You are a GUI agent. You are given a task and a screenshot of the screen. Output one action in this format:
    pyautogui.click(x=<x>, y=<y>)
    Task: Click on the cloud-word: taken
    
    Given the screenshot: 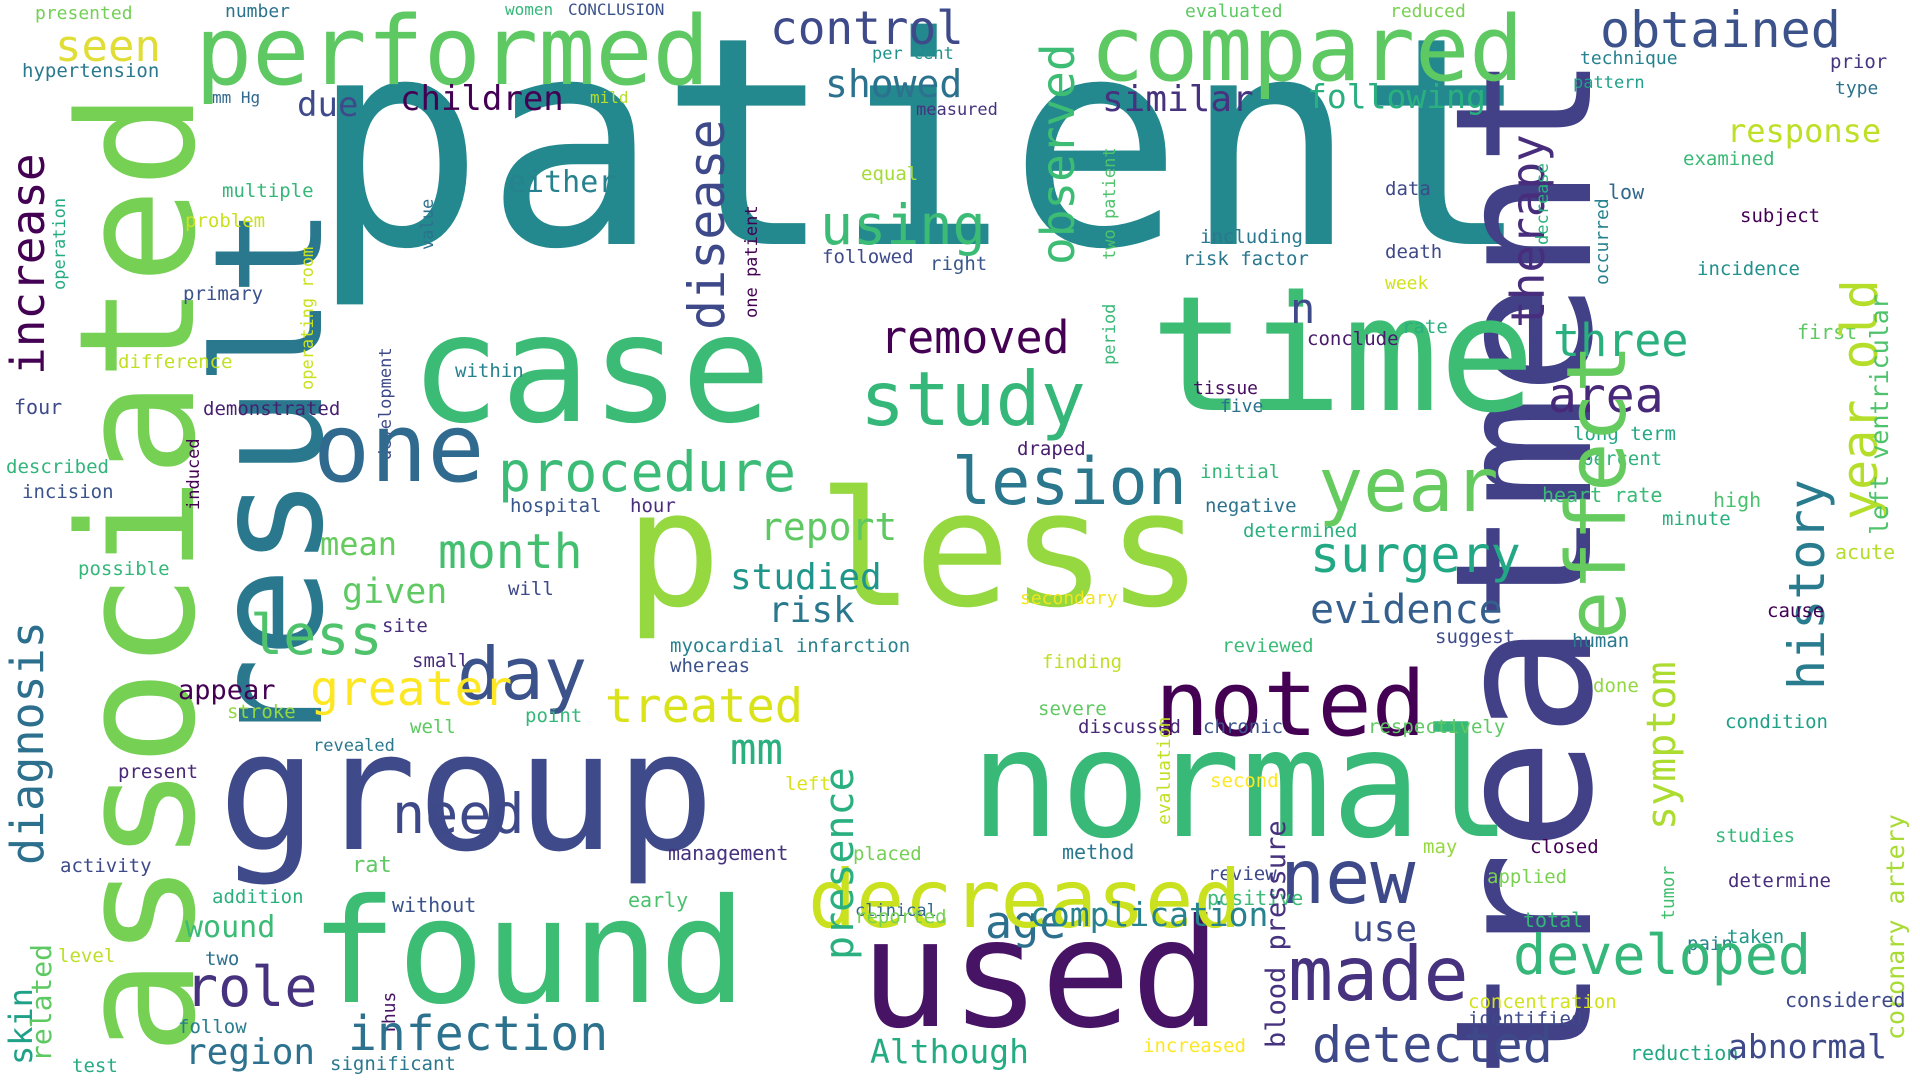 What is the action you would take?
    pyautogui.click(x=1756, y=937)
    